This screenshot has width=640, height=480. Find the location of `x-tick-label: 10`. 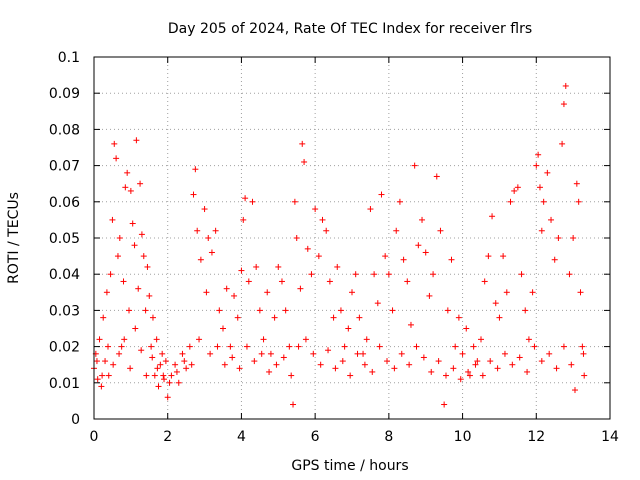

x-tick-label: 10 is located at coordinates (463, 437).